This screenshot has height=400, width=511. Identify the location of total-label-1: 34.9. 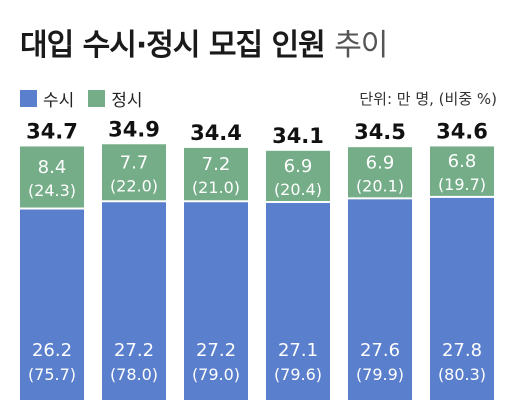
(134, 129).